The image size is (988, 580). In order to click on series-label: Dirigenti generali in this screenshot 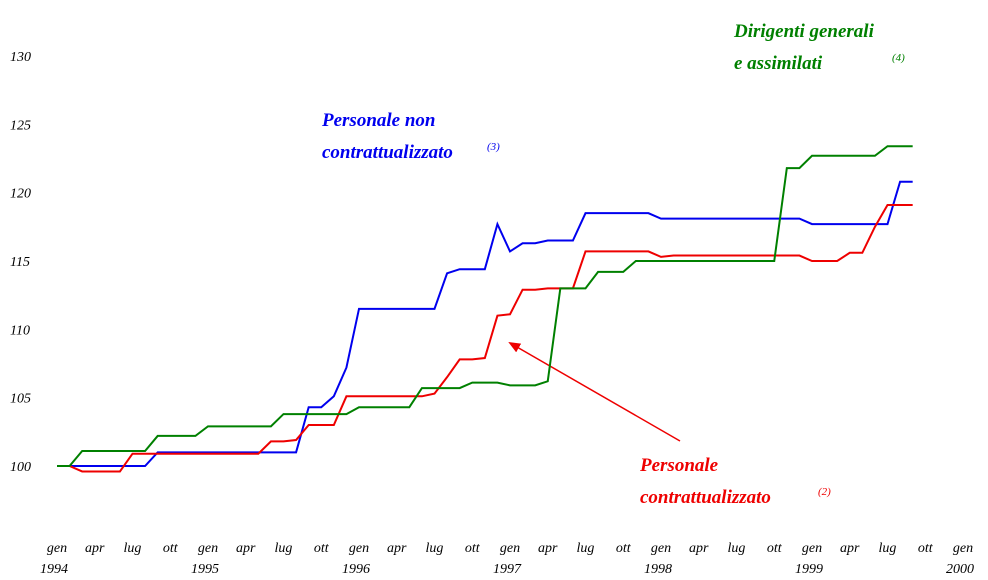, I will do `click(804, 31)`.